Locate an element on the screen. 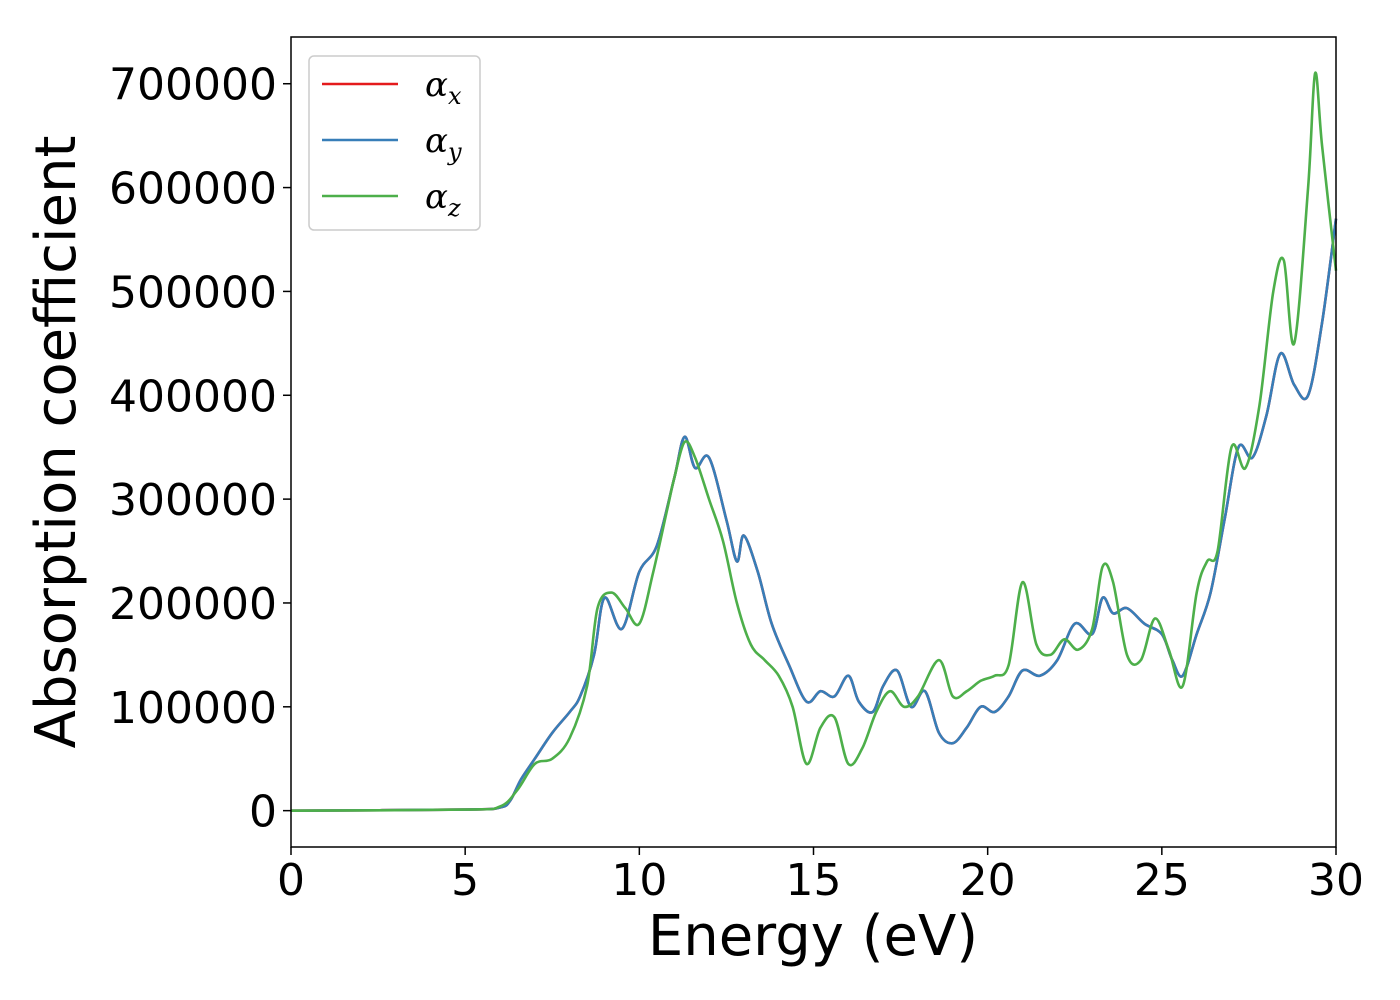  x-axis-ticks: 0 5 10 15 20 25 30 is located at coordinates (820, 876).